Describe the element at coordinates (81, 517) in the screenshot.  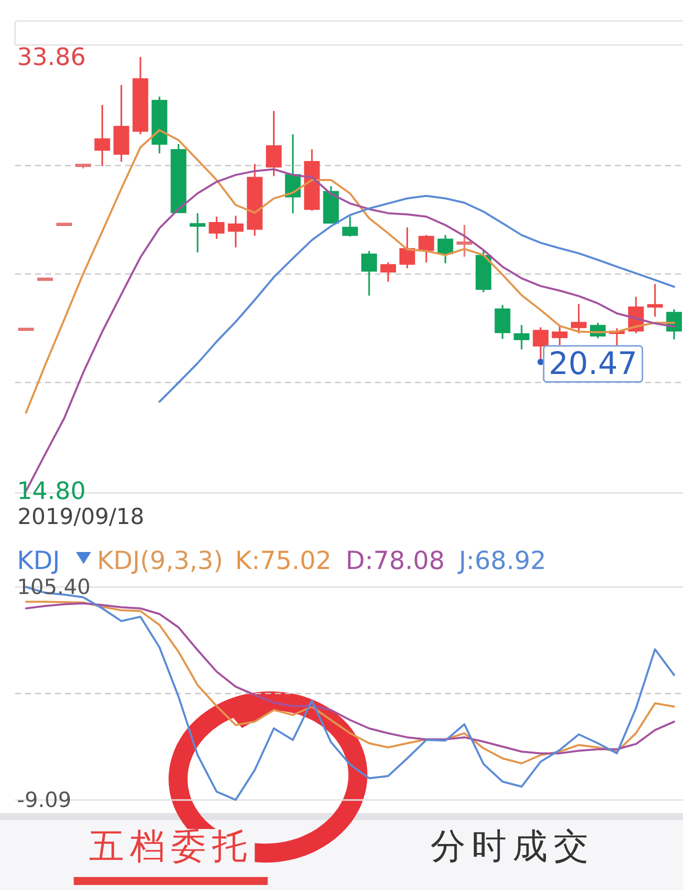
I see `text: 2019/09/18` at that location.